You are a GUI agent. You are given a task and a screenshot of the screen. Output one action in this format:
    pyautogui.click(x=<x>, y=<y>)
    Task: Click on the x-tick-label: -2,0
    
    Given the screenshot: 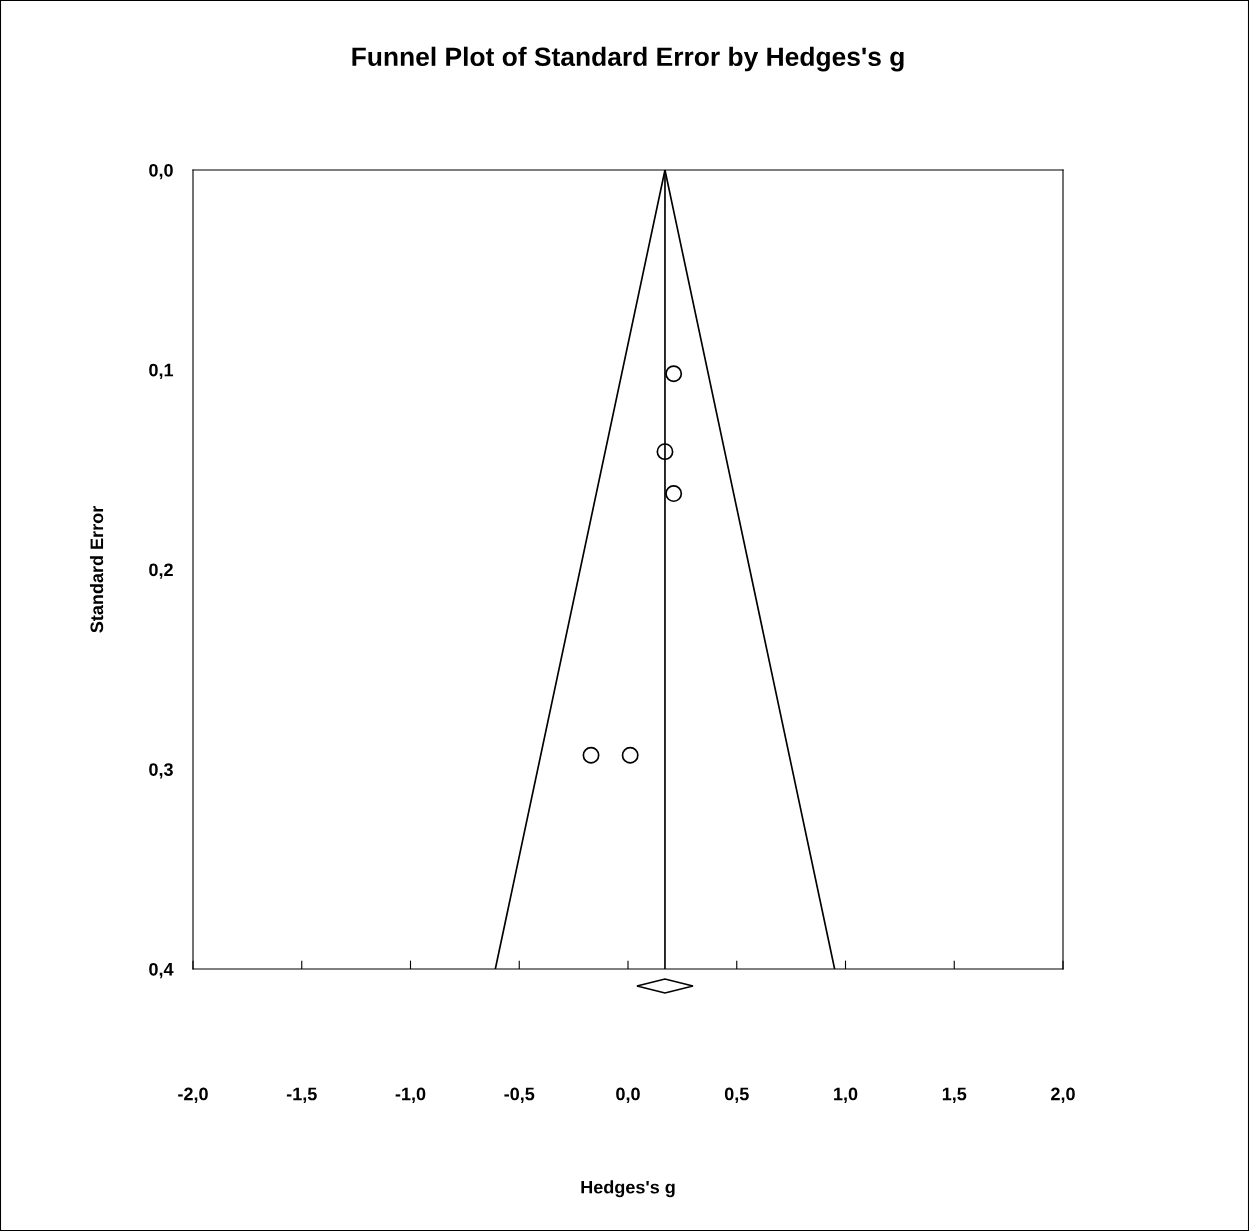 What is the action you would take?
    pyautogui.click(x=193, y=1095)
    